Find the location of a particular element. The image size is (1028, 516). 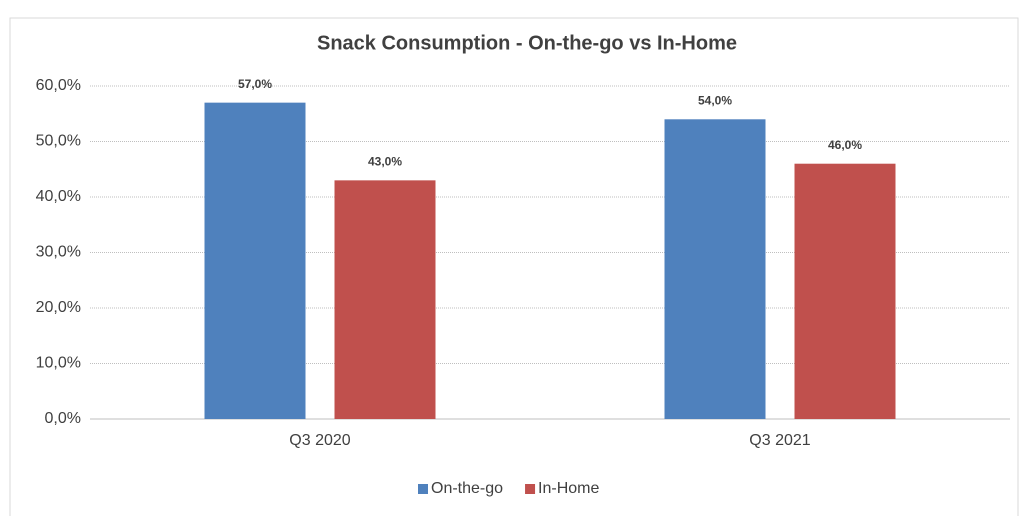

x-tick-label: Q3 2020 is located at coordinates (319, 440).